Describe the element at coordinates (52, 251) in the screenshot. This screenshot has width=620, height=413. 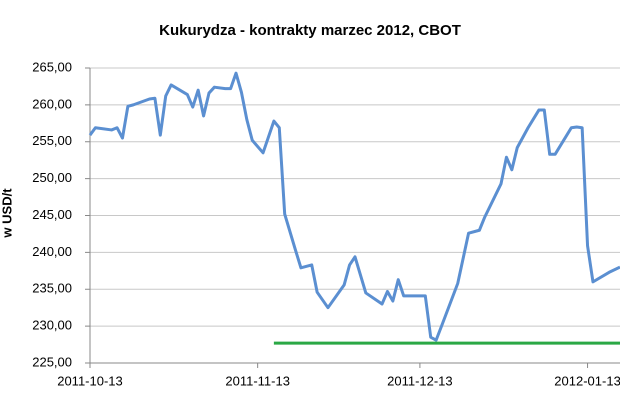
I see `y-tick-label: 240,00` at that location.